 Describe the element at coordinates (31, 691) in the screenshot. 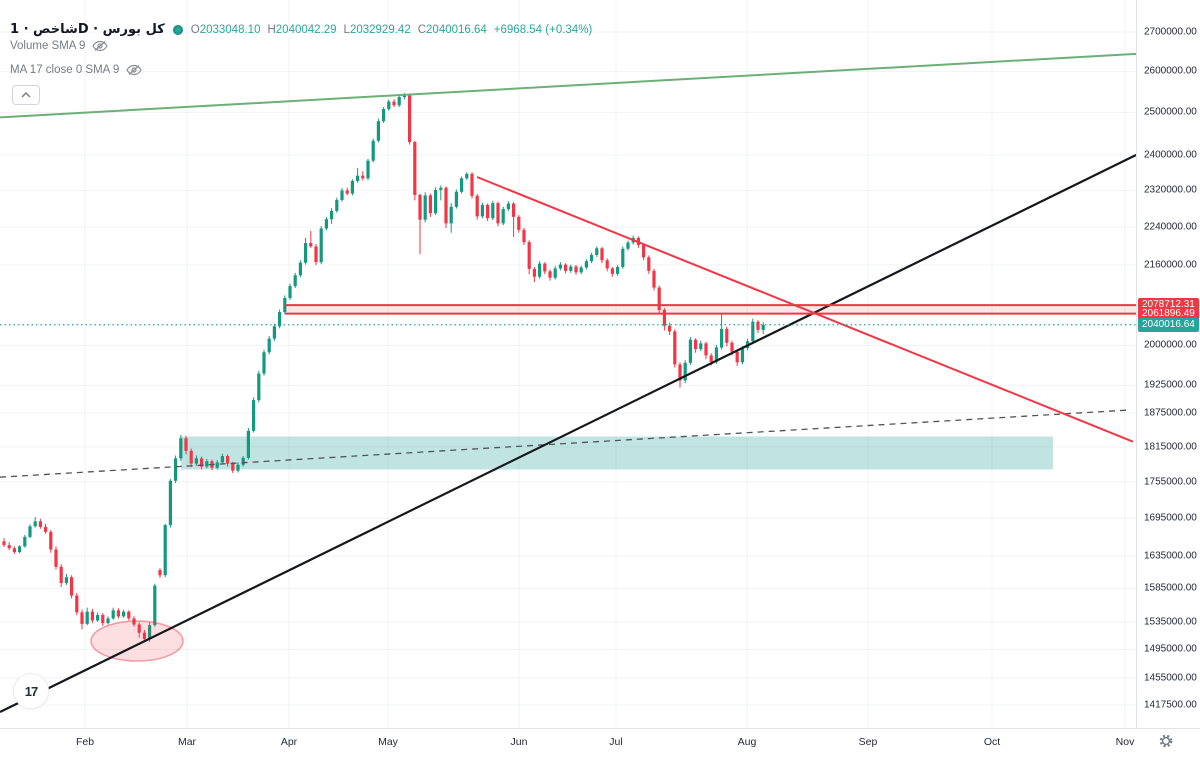

I see `tradingview-logo: 17` at that location.